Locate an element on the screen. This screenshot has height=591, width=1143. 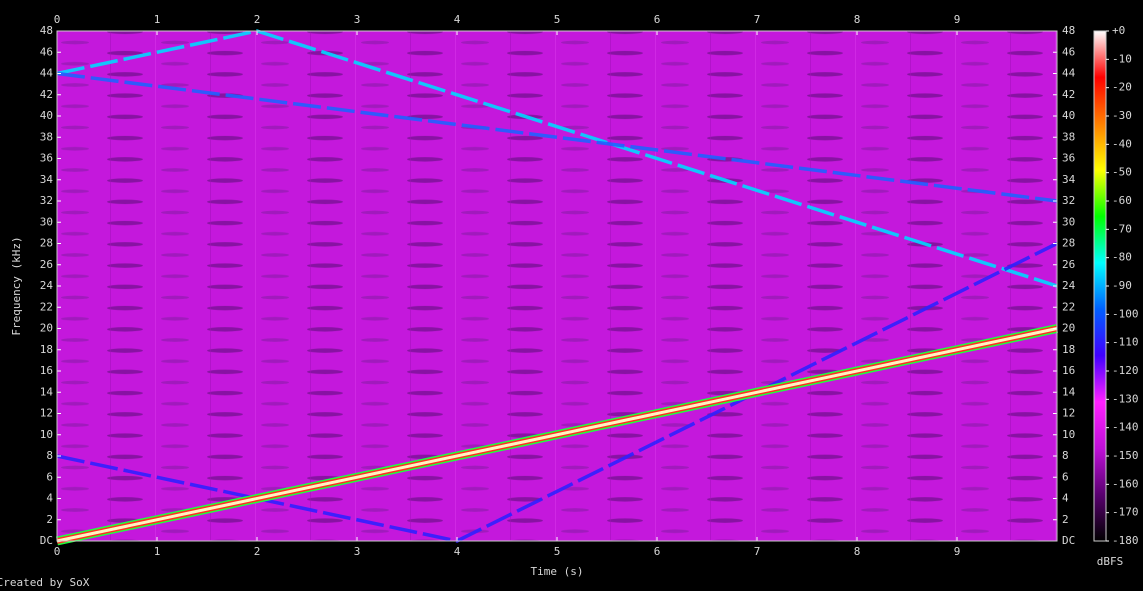
y-tick-label-right: 10 is located at coordinates (1068, 434).